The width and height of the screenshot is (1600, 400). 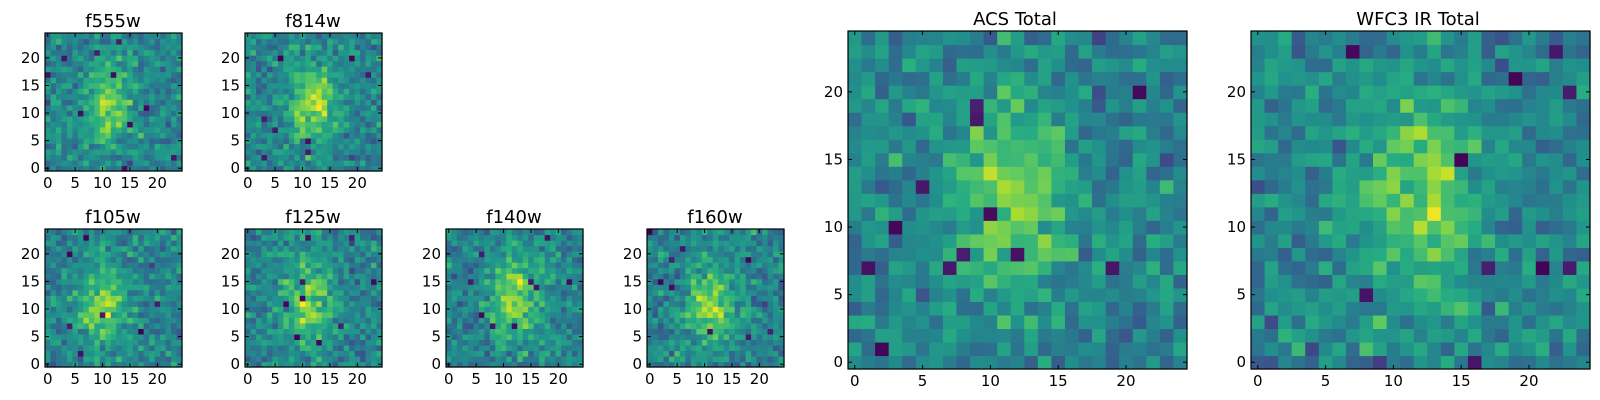 What do you see at coordinates (329, 183) in the screenshot?
I see `x-tick-label: 15` at bounding box center [329, 183].